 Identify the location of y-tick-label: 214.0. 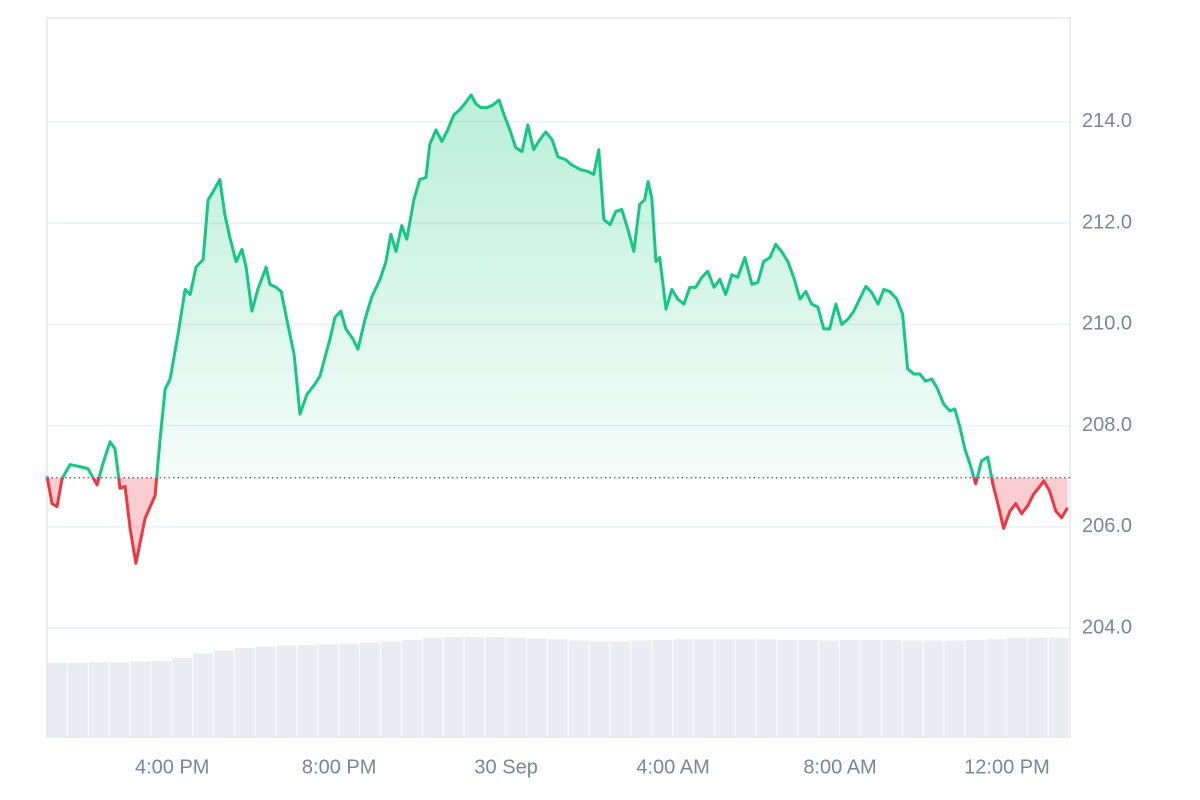
(1107, 121).